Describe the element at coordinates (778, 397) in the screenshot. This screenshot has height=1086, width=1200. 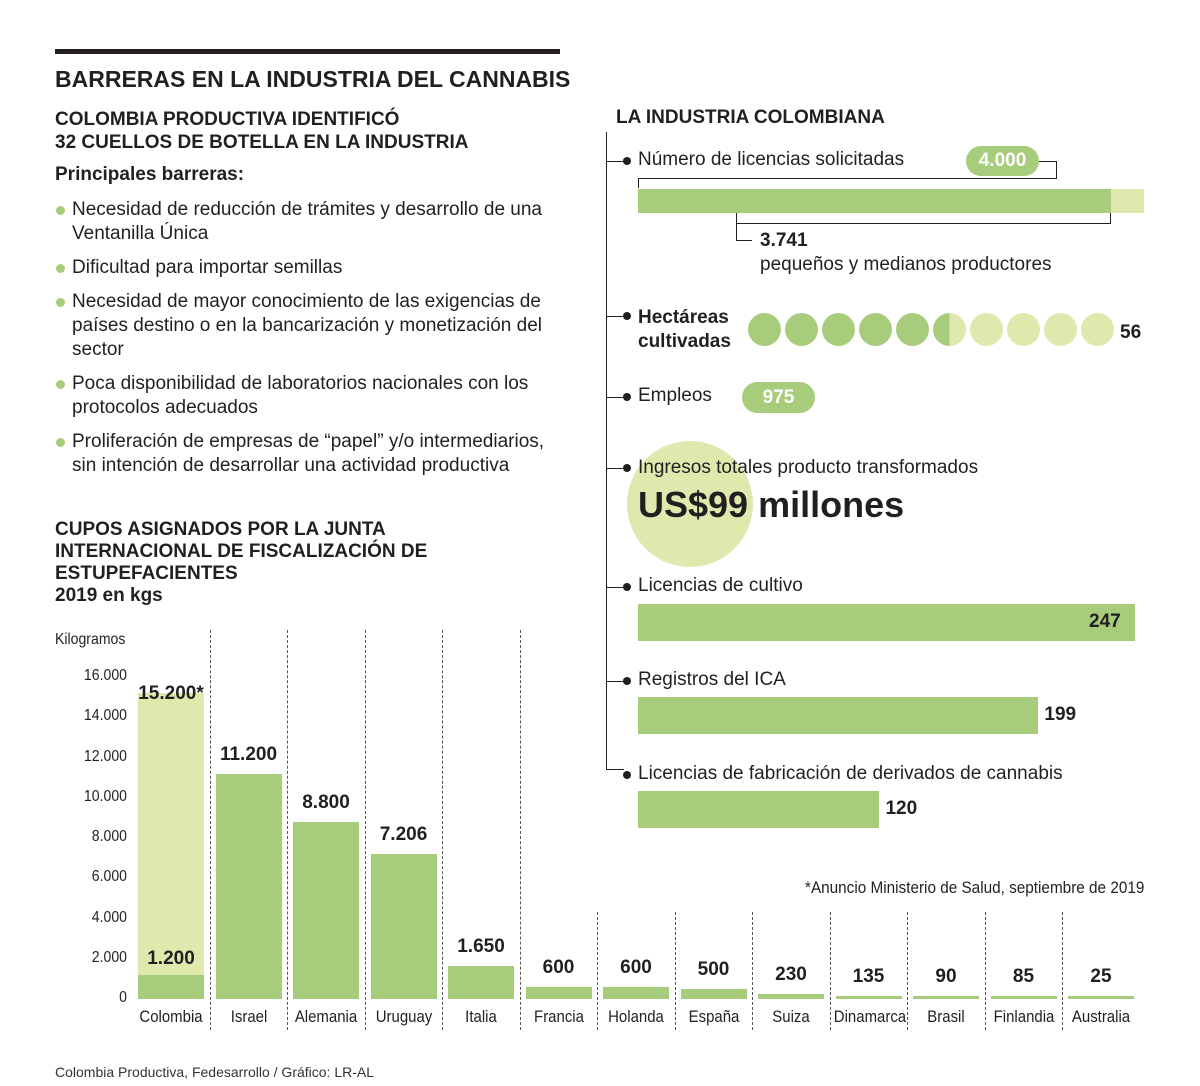
I see `empleos-badge: 975` at that location.